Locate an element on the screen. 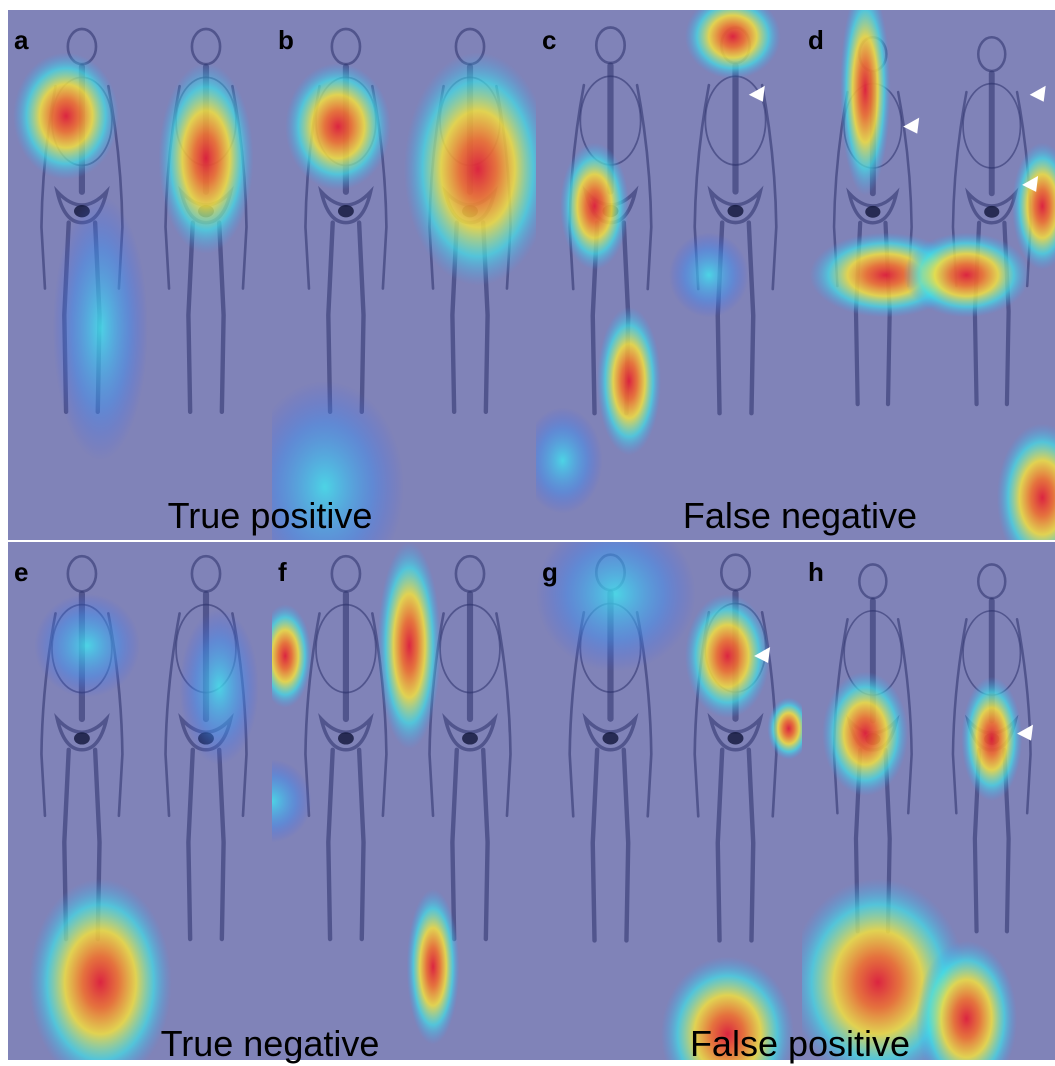  caption: False positive is located at coordinates (800, 1043).